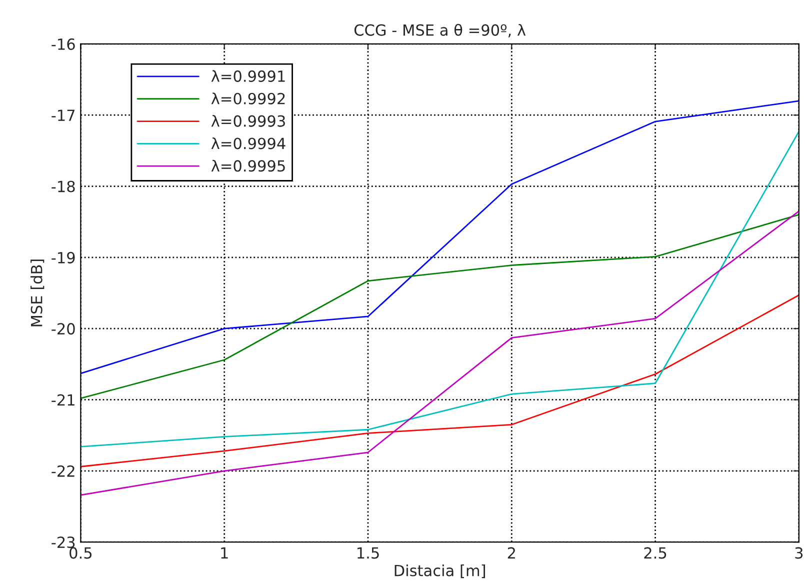  What do you see at coordinates (63, 186) in the screenshot?
I see `y-tick-label: -18` at bounding box center [63, 186].